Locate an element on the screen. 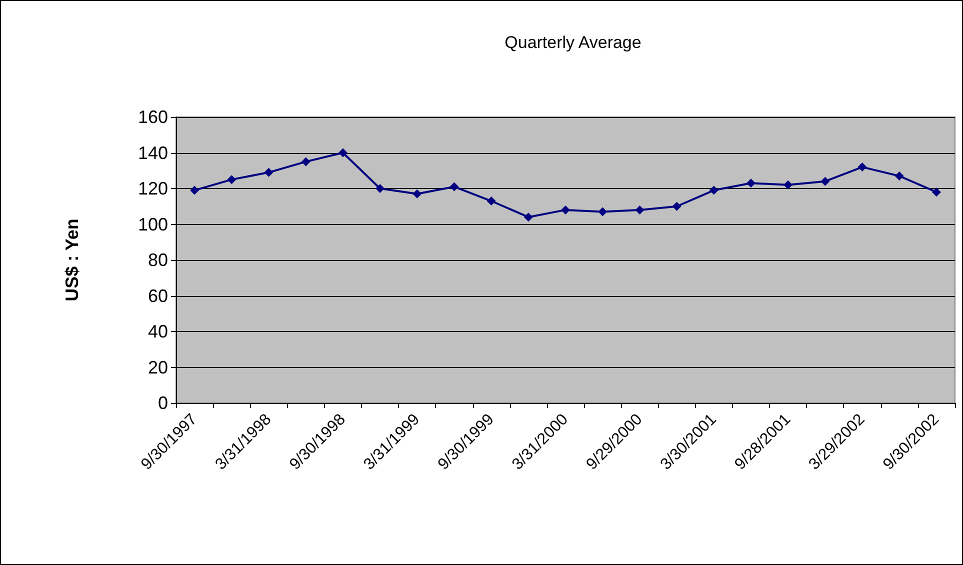 This screenshot has height=565, width=963. y-tick-label: 60 is located at coordinates (158, 296).